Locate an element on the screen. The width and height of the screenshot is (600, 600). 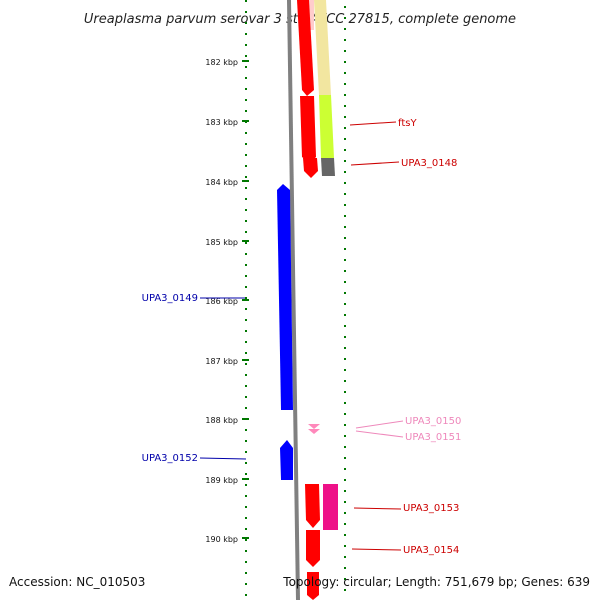
tick-label: 188 kbp is located at coordinates (221, 420).